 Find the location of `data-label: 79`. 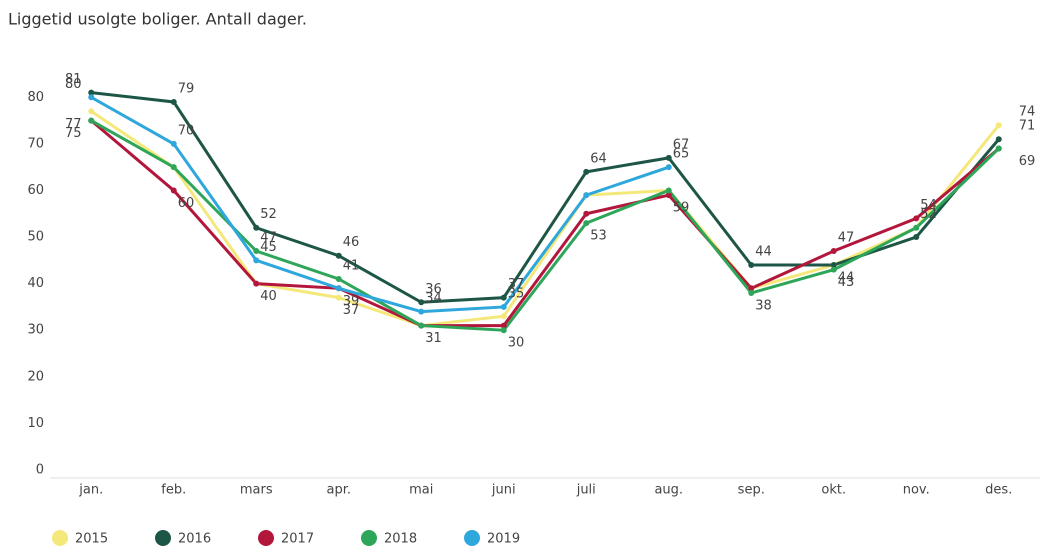

data-label: 79 is located at coordinates (186, 88).